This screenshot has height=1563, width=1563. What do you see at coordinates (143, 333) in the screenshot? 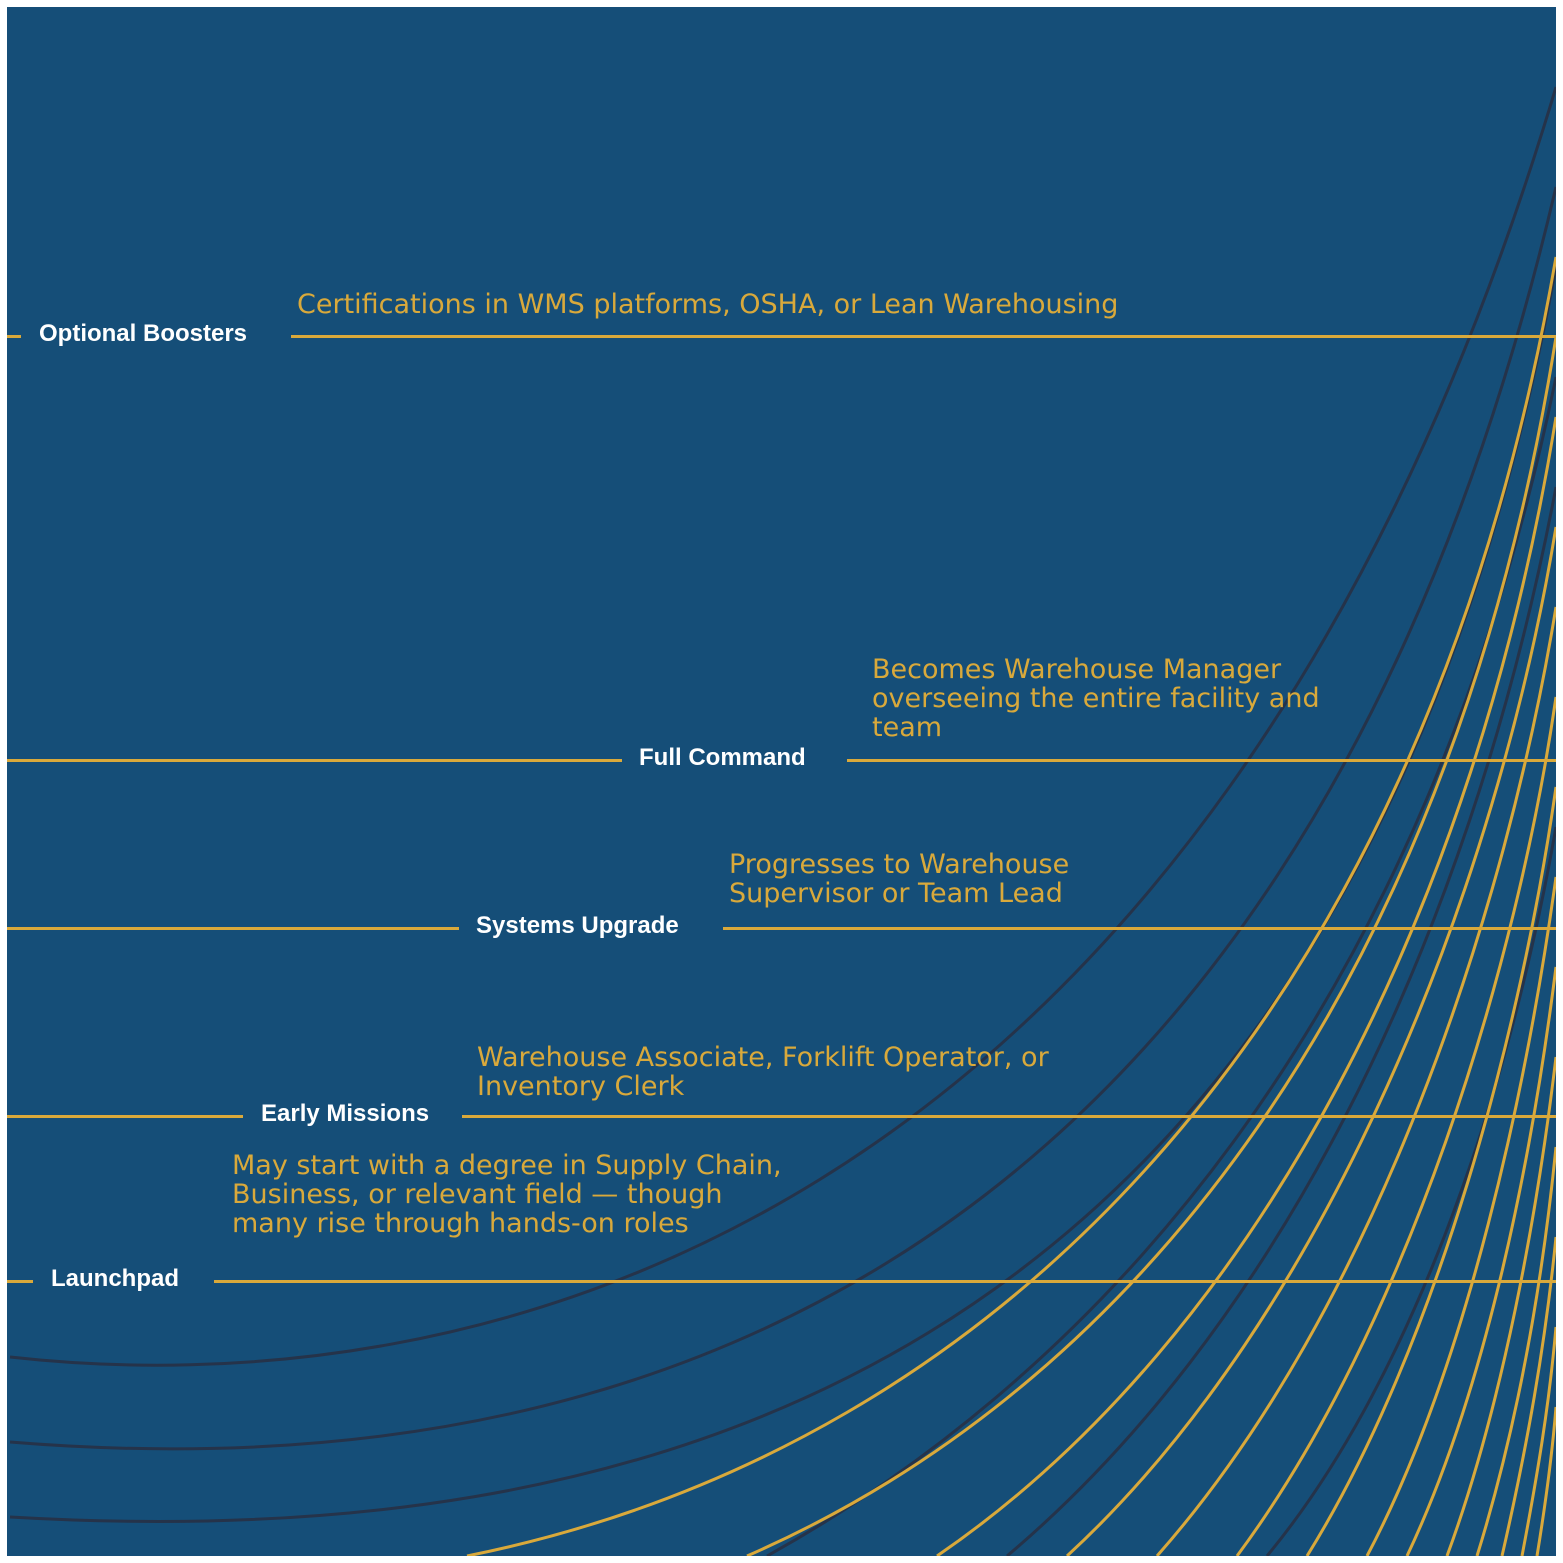
I see `stage-label-optional-boosters: Optional Boosters` at bounding box center [143, 333].